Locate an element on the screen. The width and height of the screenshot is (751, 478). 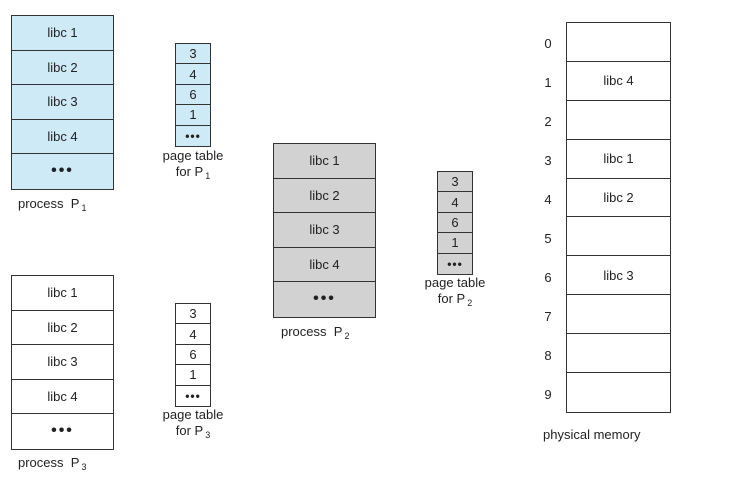
process-p3-page: libc 1 is located at coordinates (62, 293).